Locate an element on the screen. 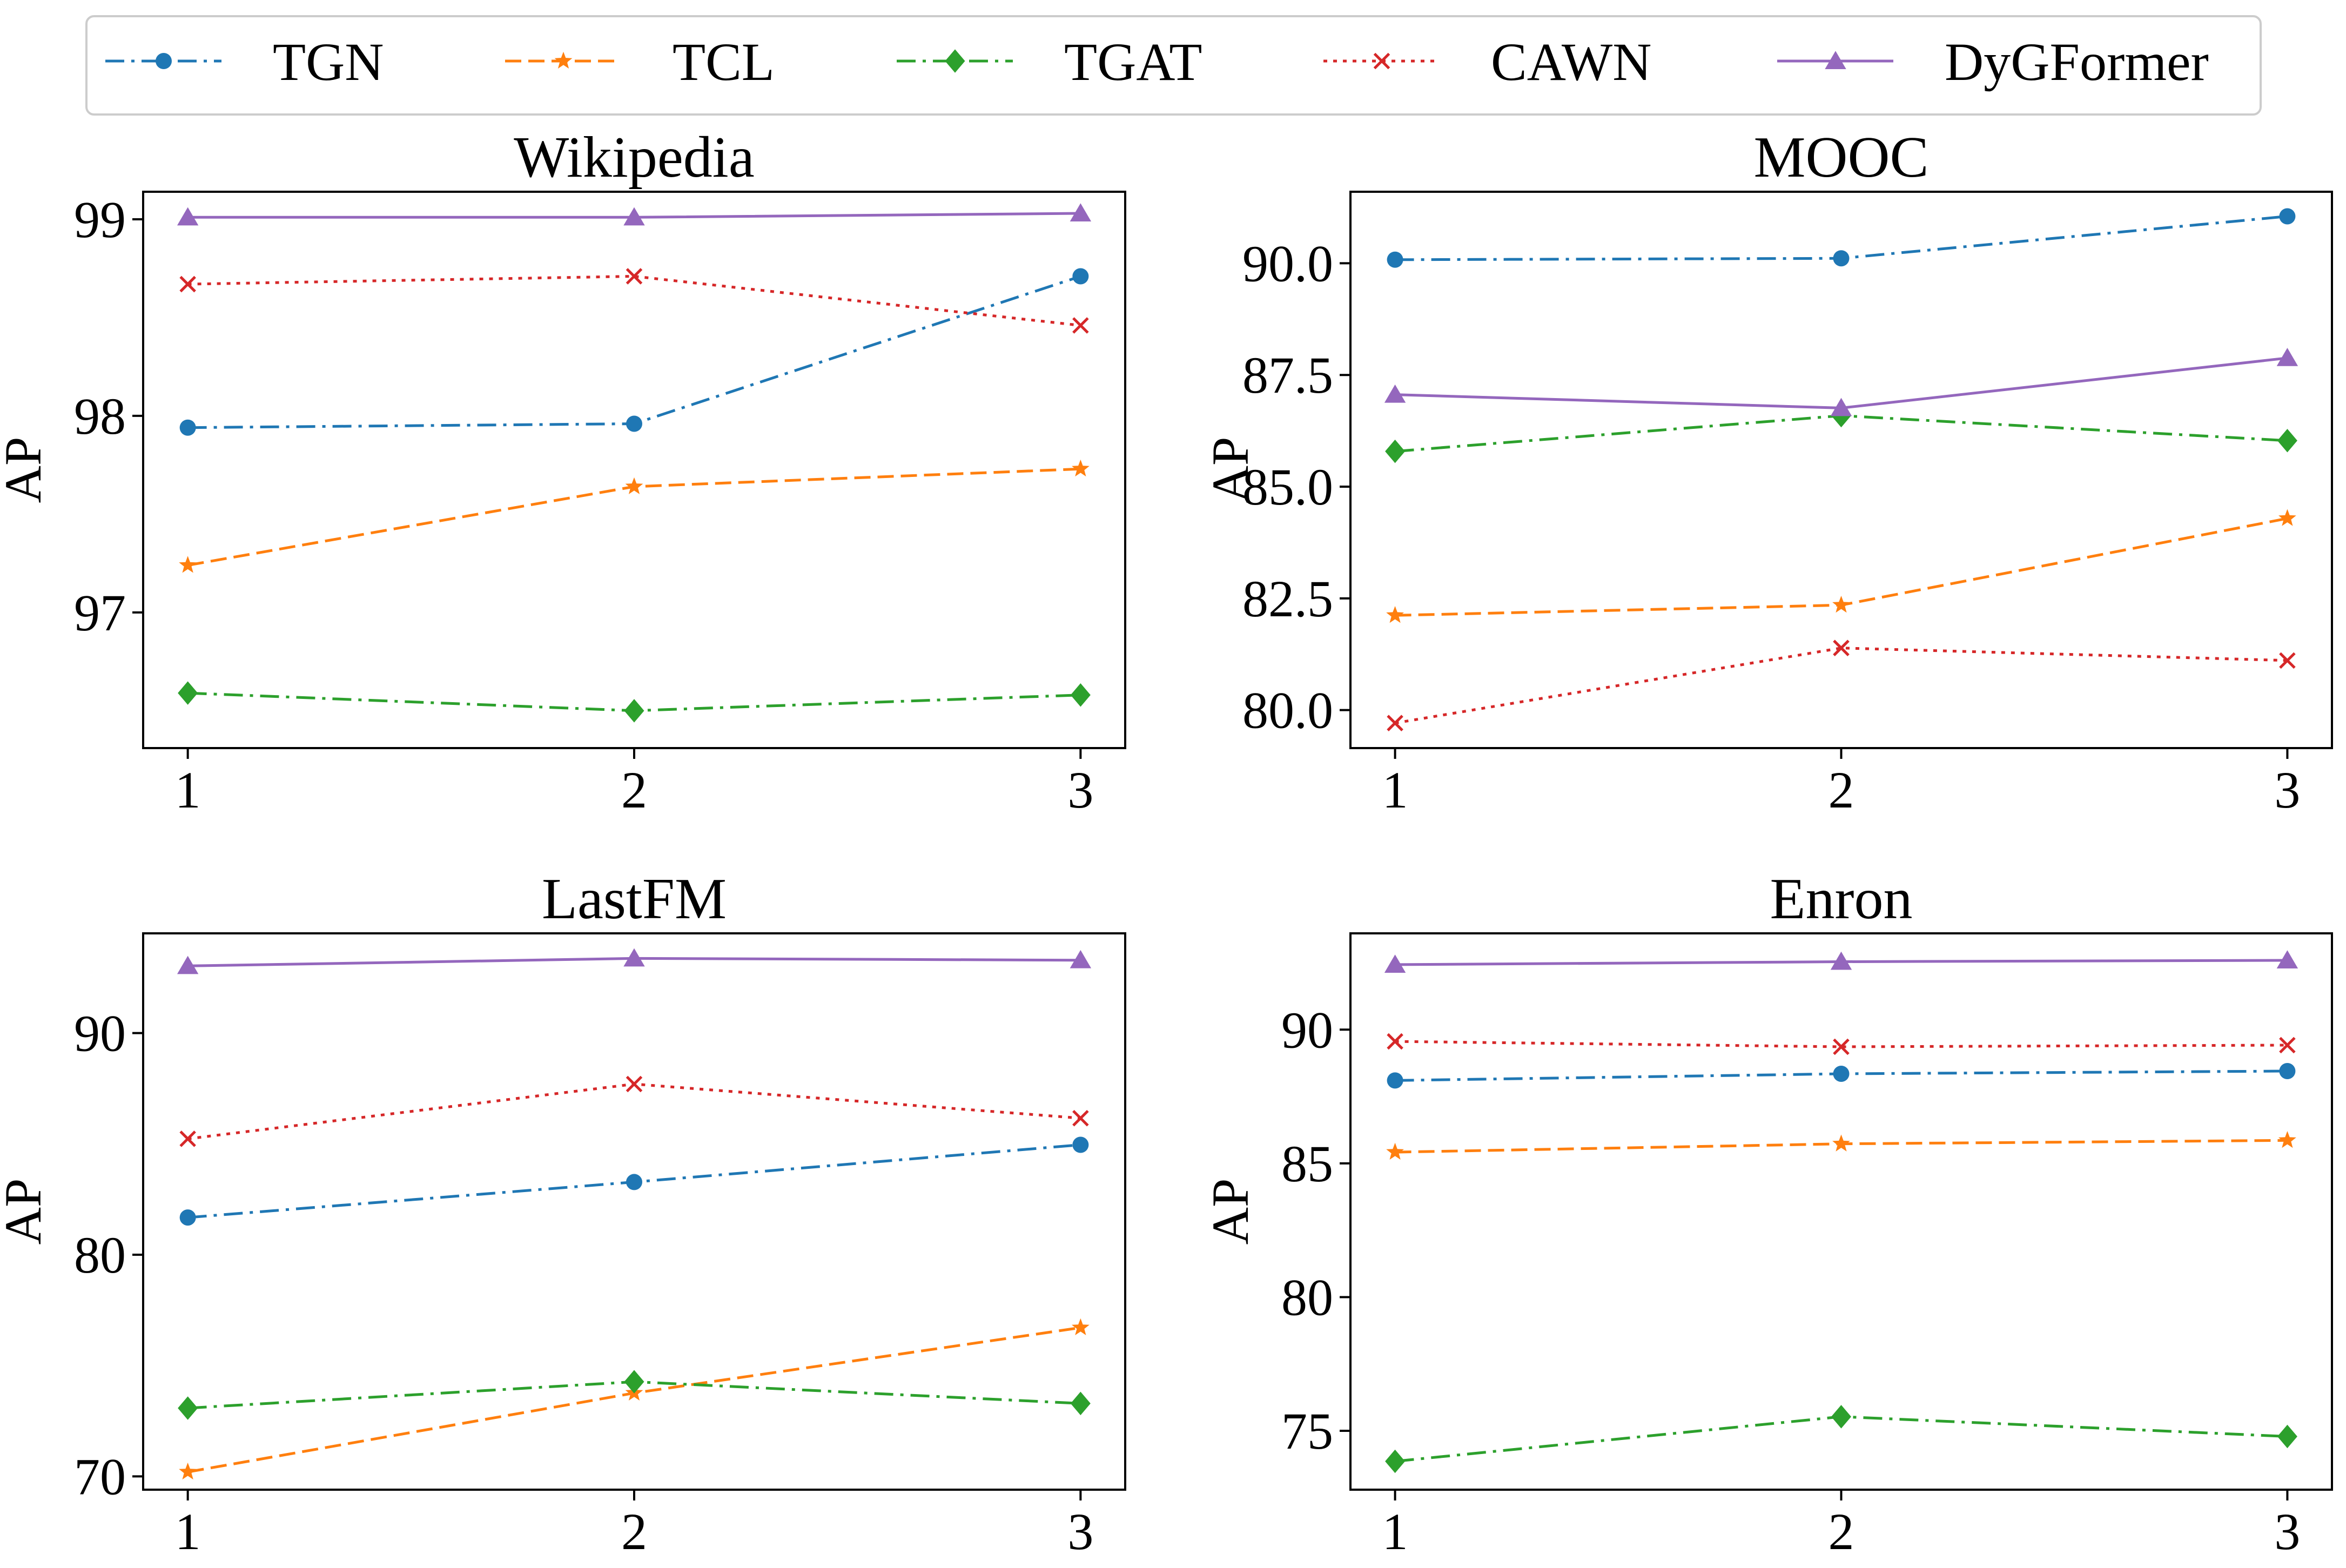  series-tgat-wikipedia is located at coordinates (634, 702).